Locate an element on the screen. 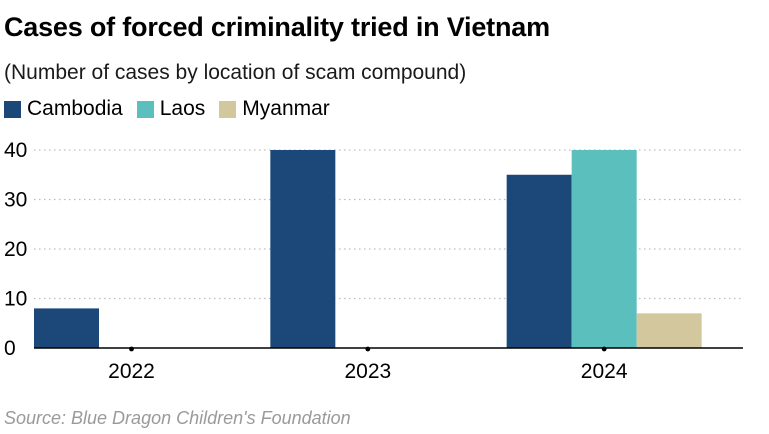  bar-cambodia-2024 is located at coordinates (539, 261).